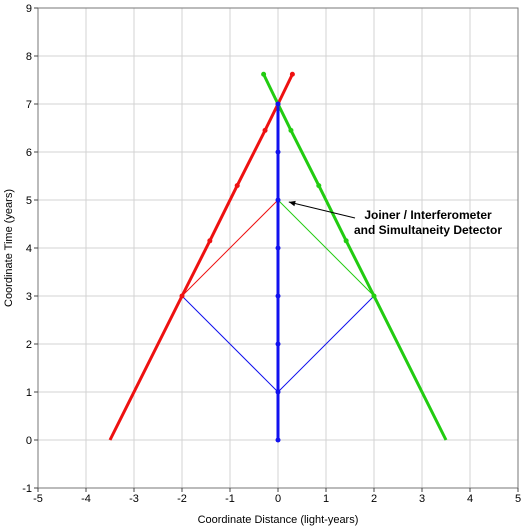  What do you see at coordinates (134, 499) in the screenshot?
I see `x-tick-label: -3` at bounding box center [134, 499].